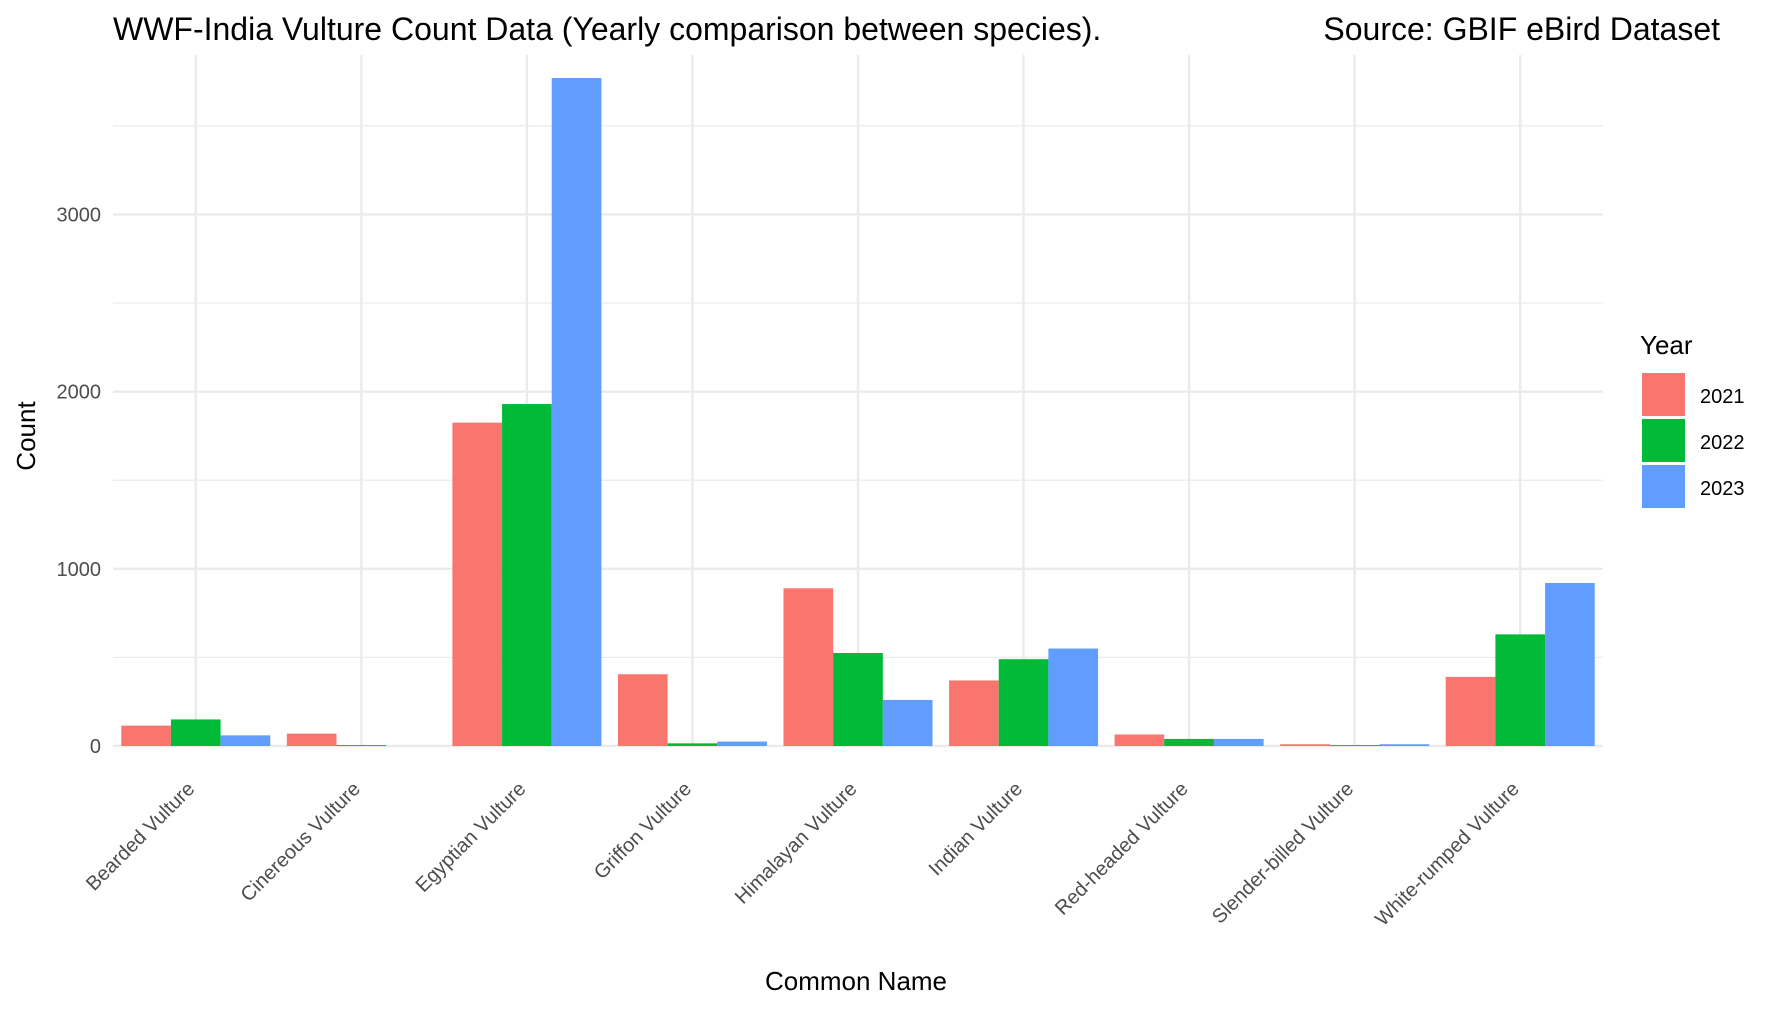 The height and width of the screenshot is (1014, 1778). I want to click on chart-subtitle: Source: GBIF eBird Dataset, so click(1521, 29).